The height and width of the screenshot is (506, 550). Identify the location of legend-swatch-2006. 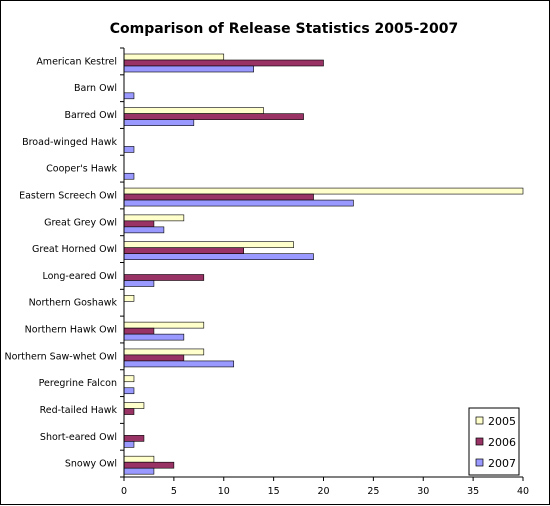
(479, 441).